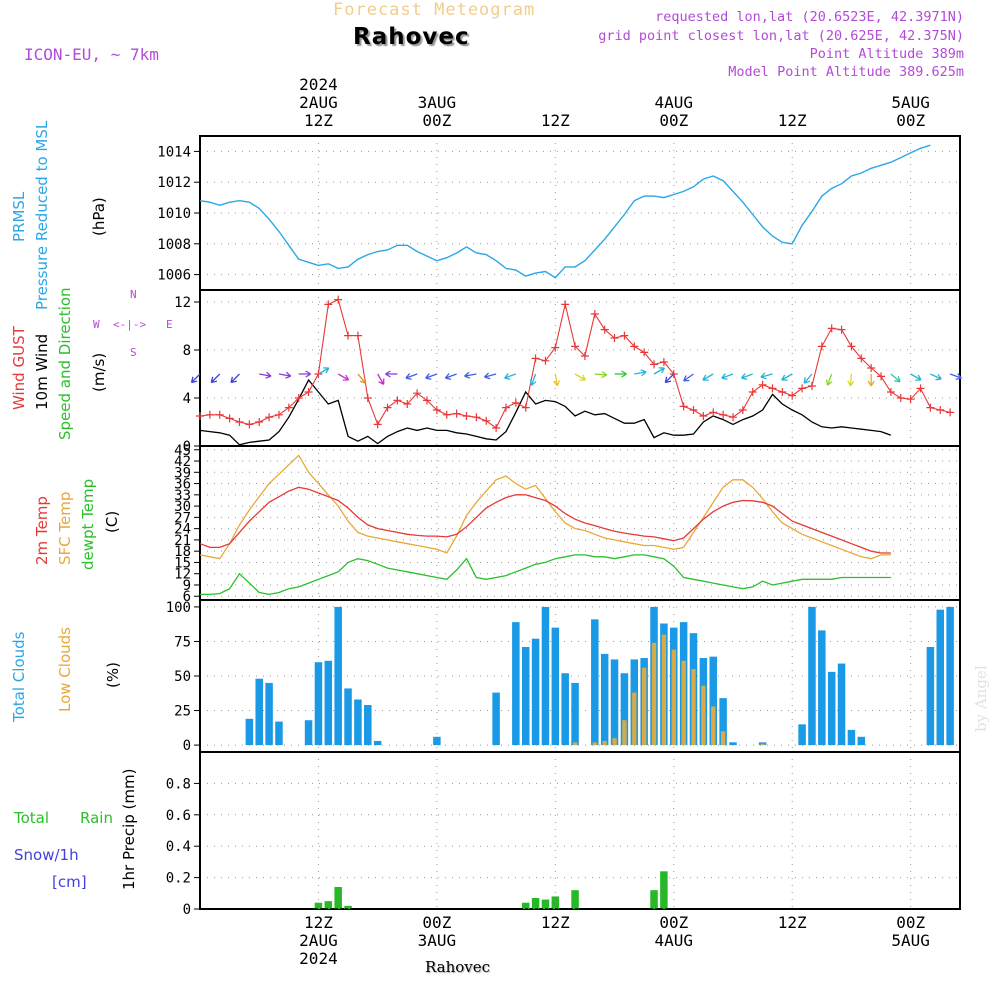 The image size is (1000, 1000). What do you see at coordinates (809, 17) in the screenshot?
I see `requested-coords: requested lon,lat (20.6523E, 42.3971N)` at bounding box center [809, 17].